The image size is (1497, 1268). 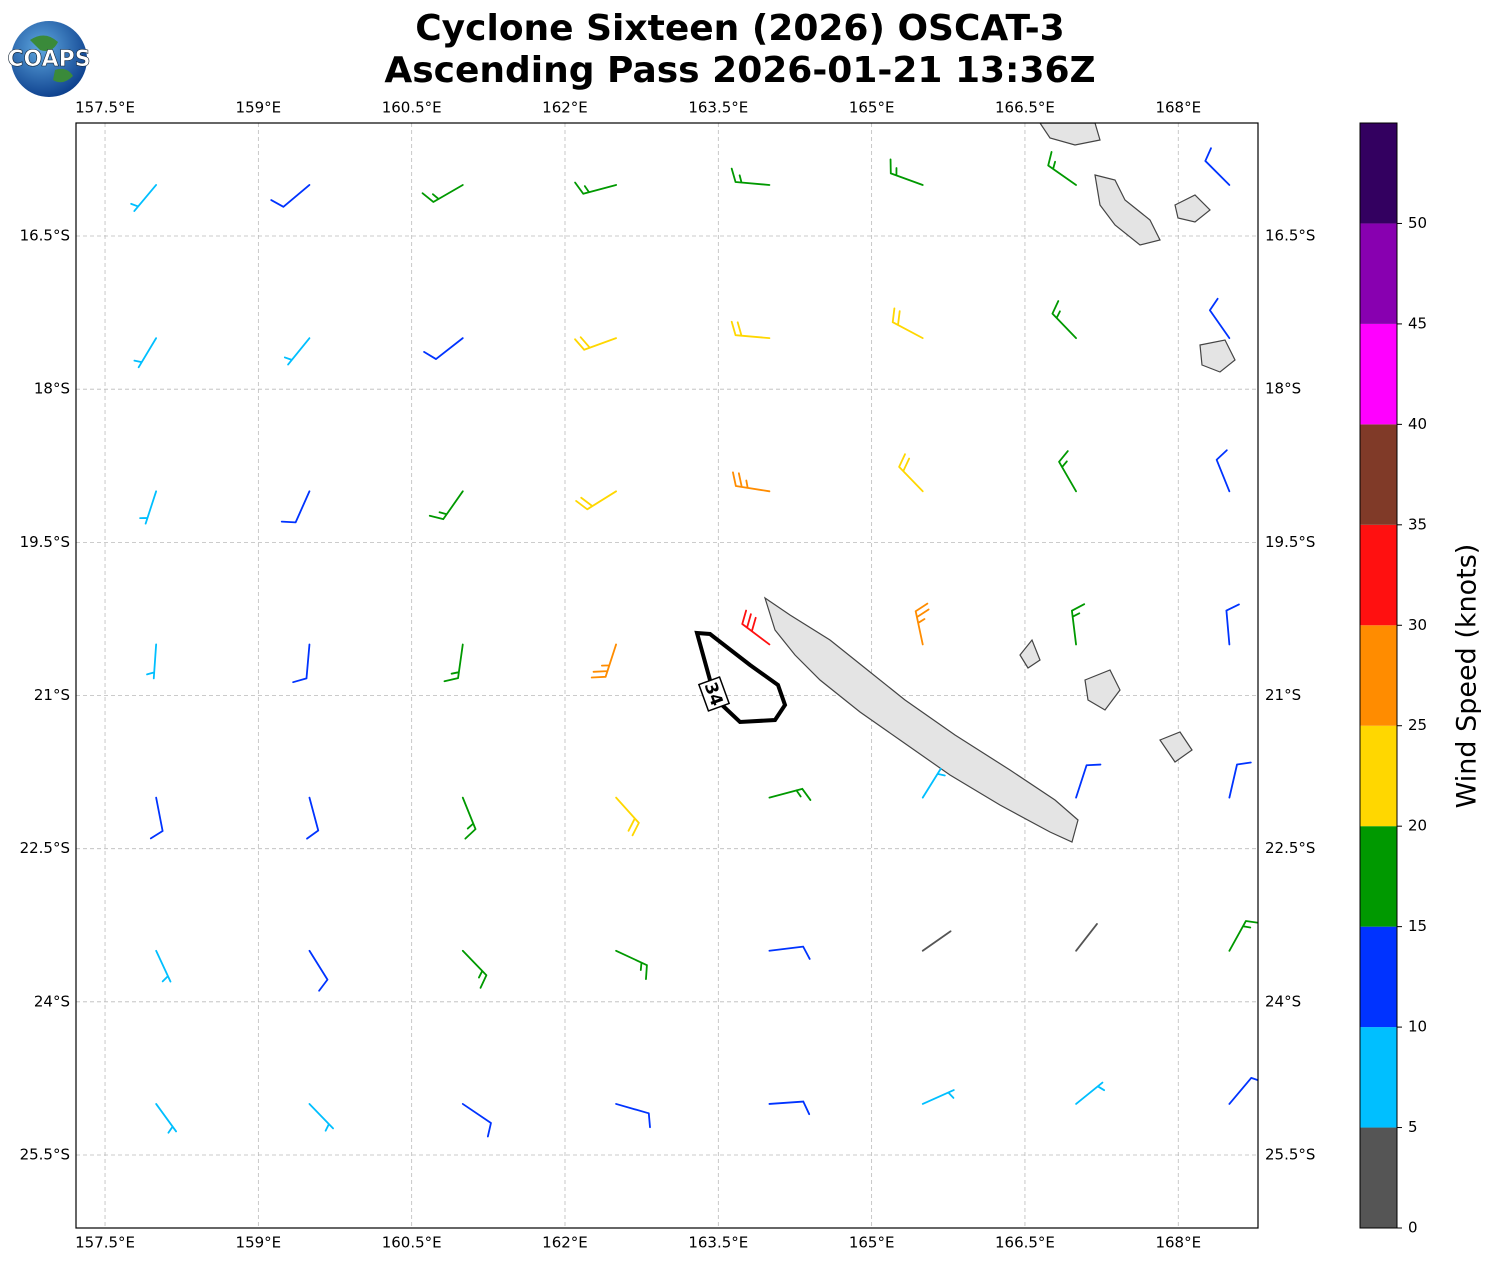 I want to click on chart-title: Cyclone Sixteen (2026) OSCAT-3, so click(x=739, y=28).